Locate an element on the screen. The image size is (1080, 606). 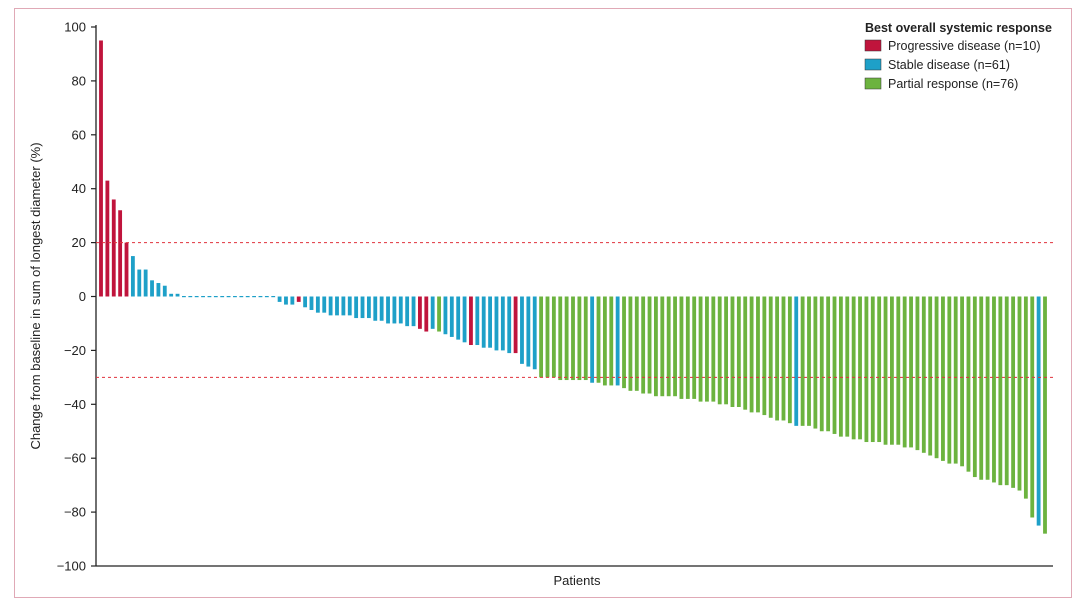
y-tick-label: 80 is located at coordinates (79, 80).